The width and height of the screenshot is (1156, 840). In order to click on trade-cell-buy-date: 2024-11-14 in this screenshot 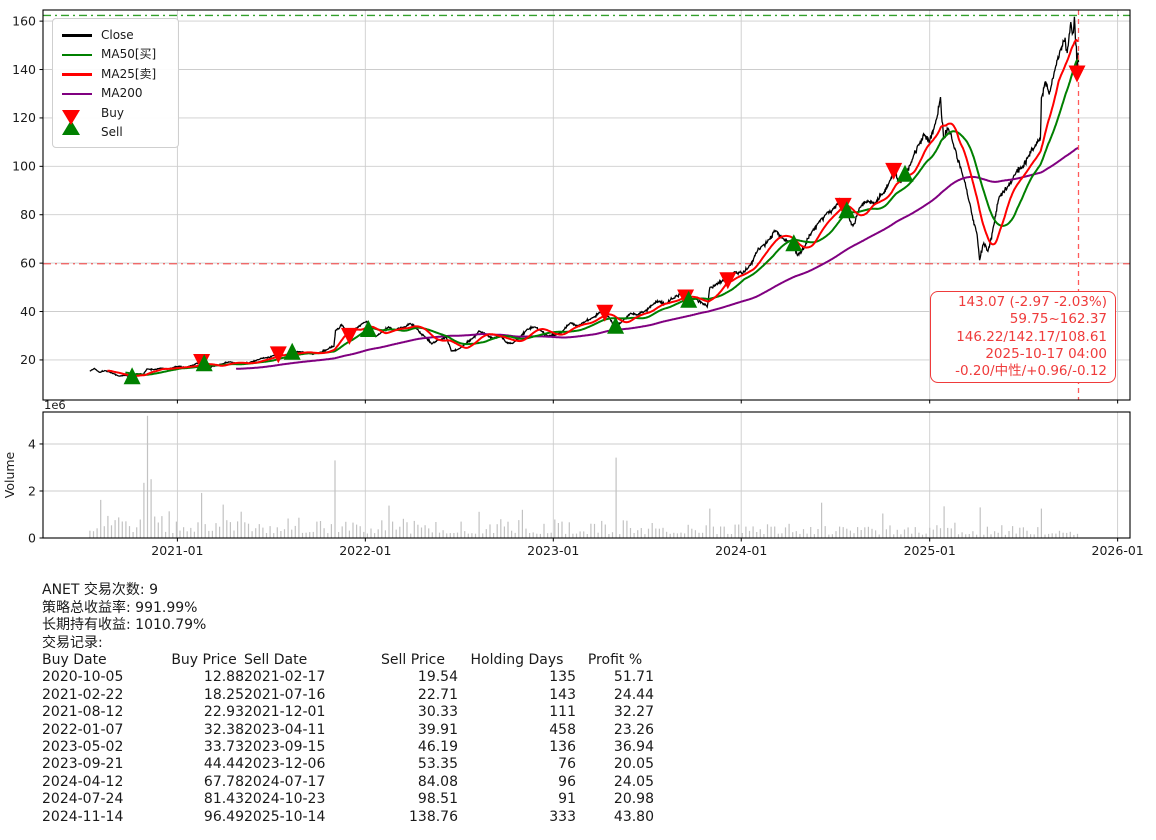, I will do `click(83, 816)`.